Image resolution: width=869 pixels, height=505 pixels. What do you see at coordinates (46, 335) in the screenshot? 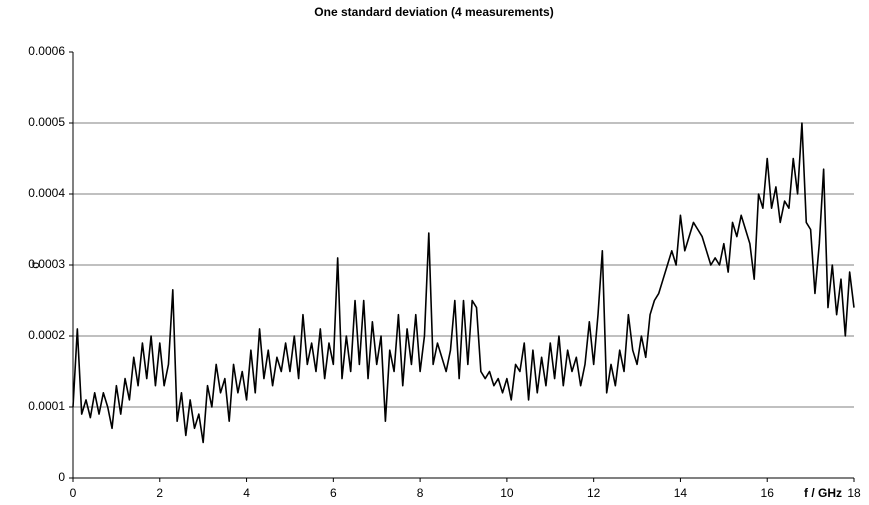
I see `y-tick-label: 0.0002` at bounding box center [46, 335].